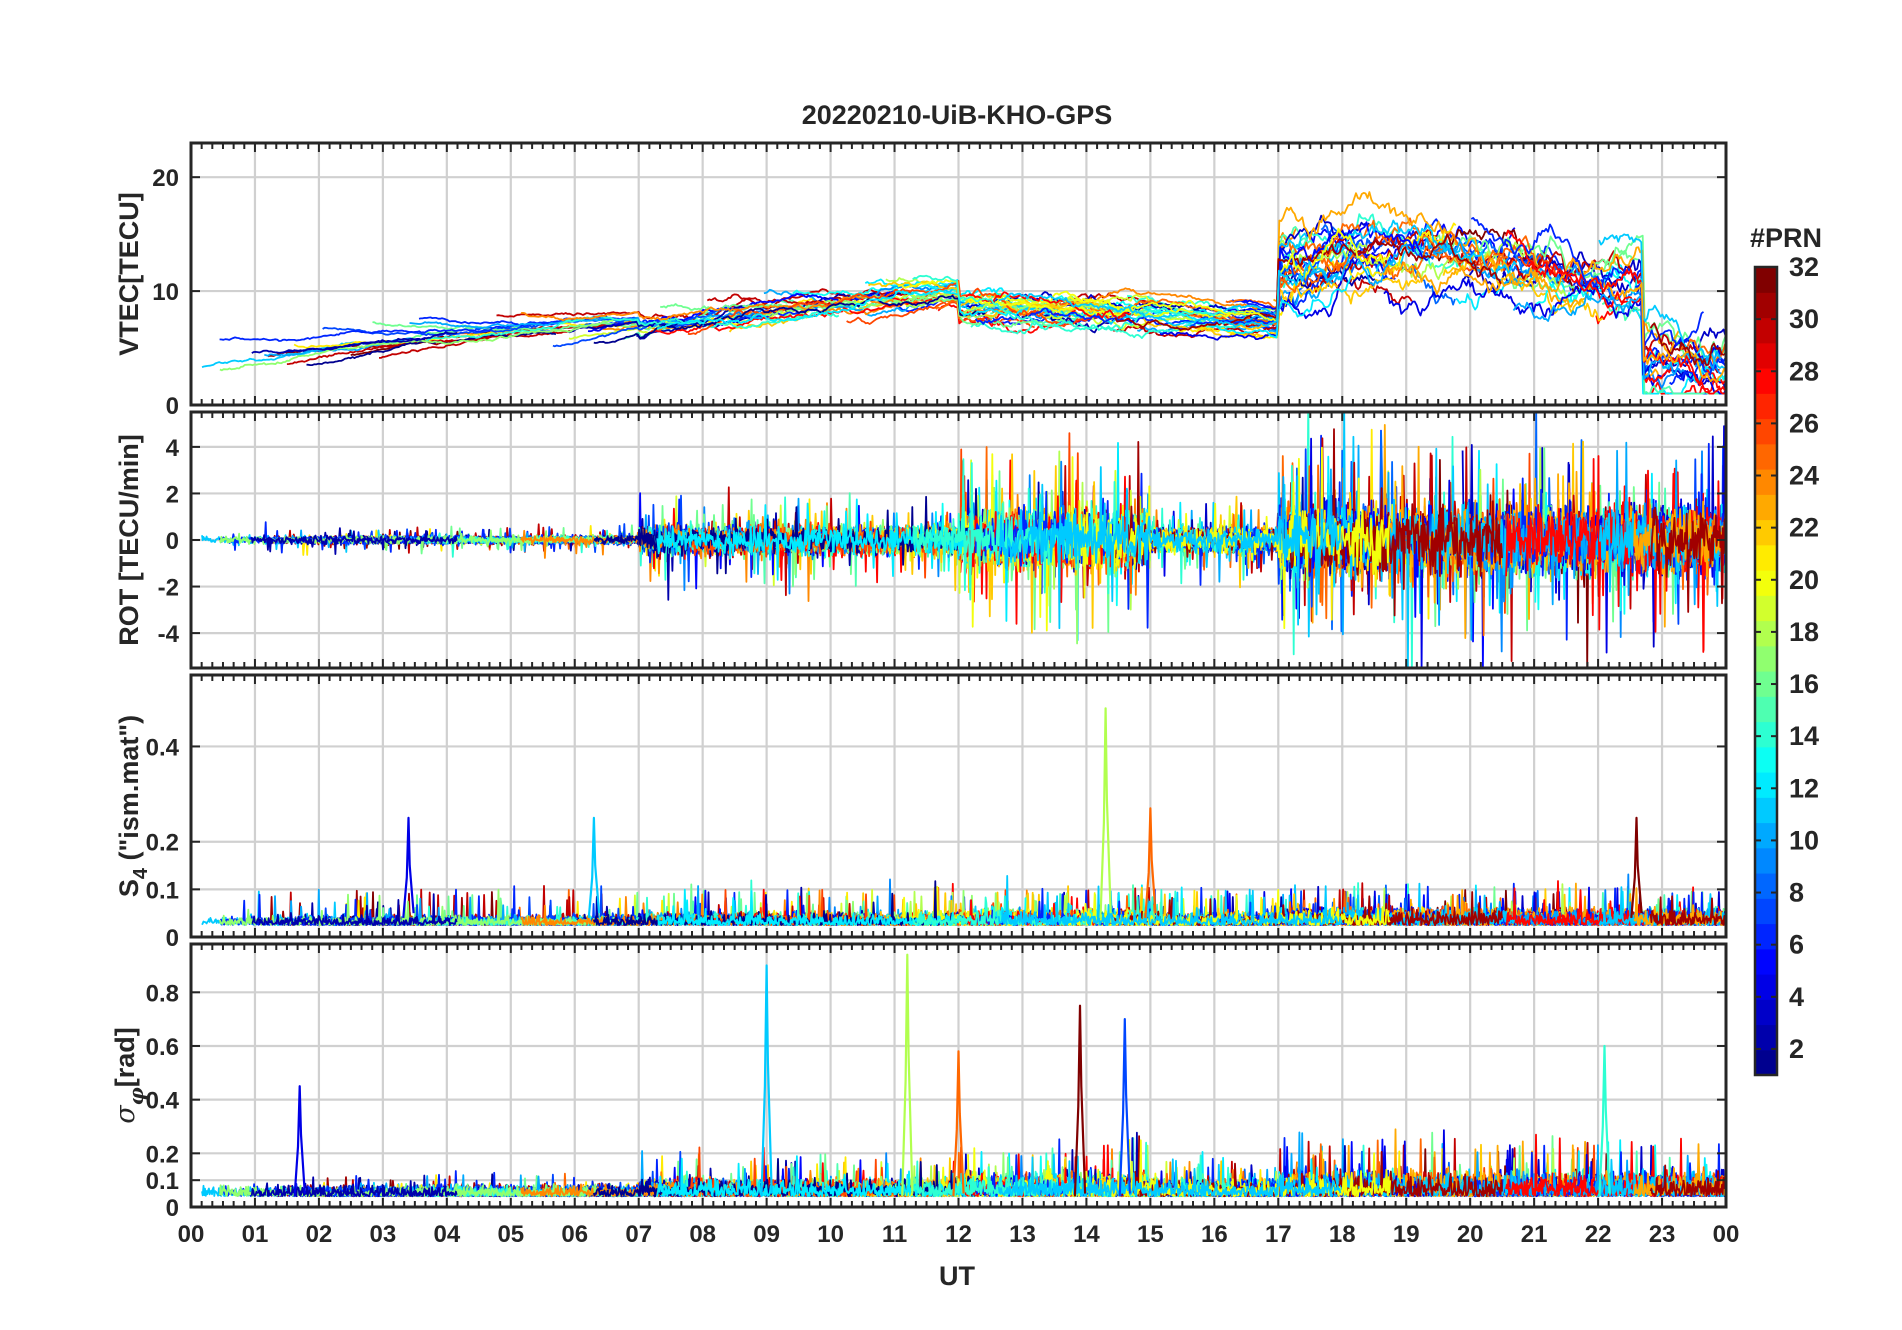  What do you see at coordinates (173, 448) in the screenshot?
I see `y-tick-label: 4` at bounding box center [173, 448].